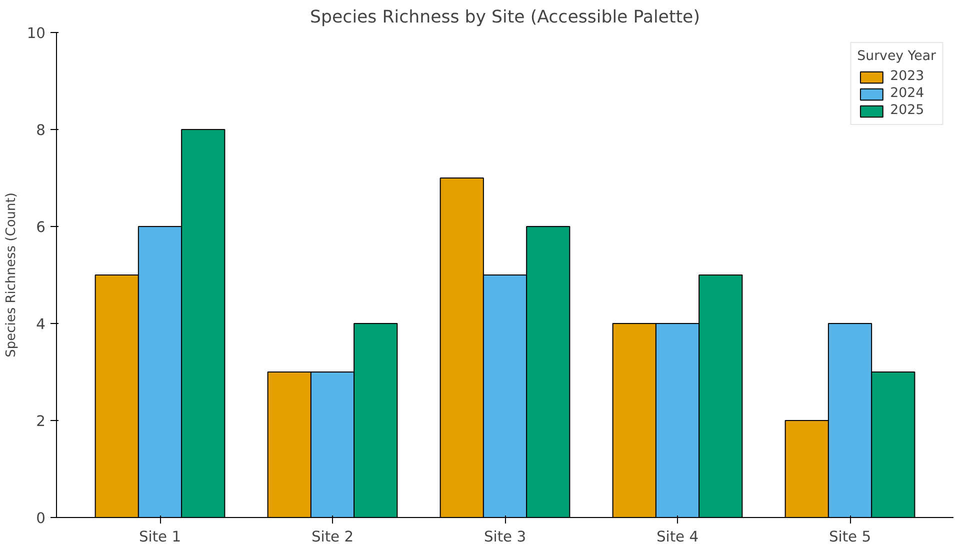 Image resolution: width=955 pixels, height=548 pixels. Describe the element at coordinates (41, 130) in the screenshot. I see `y-tick-label: 8` at that location.